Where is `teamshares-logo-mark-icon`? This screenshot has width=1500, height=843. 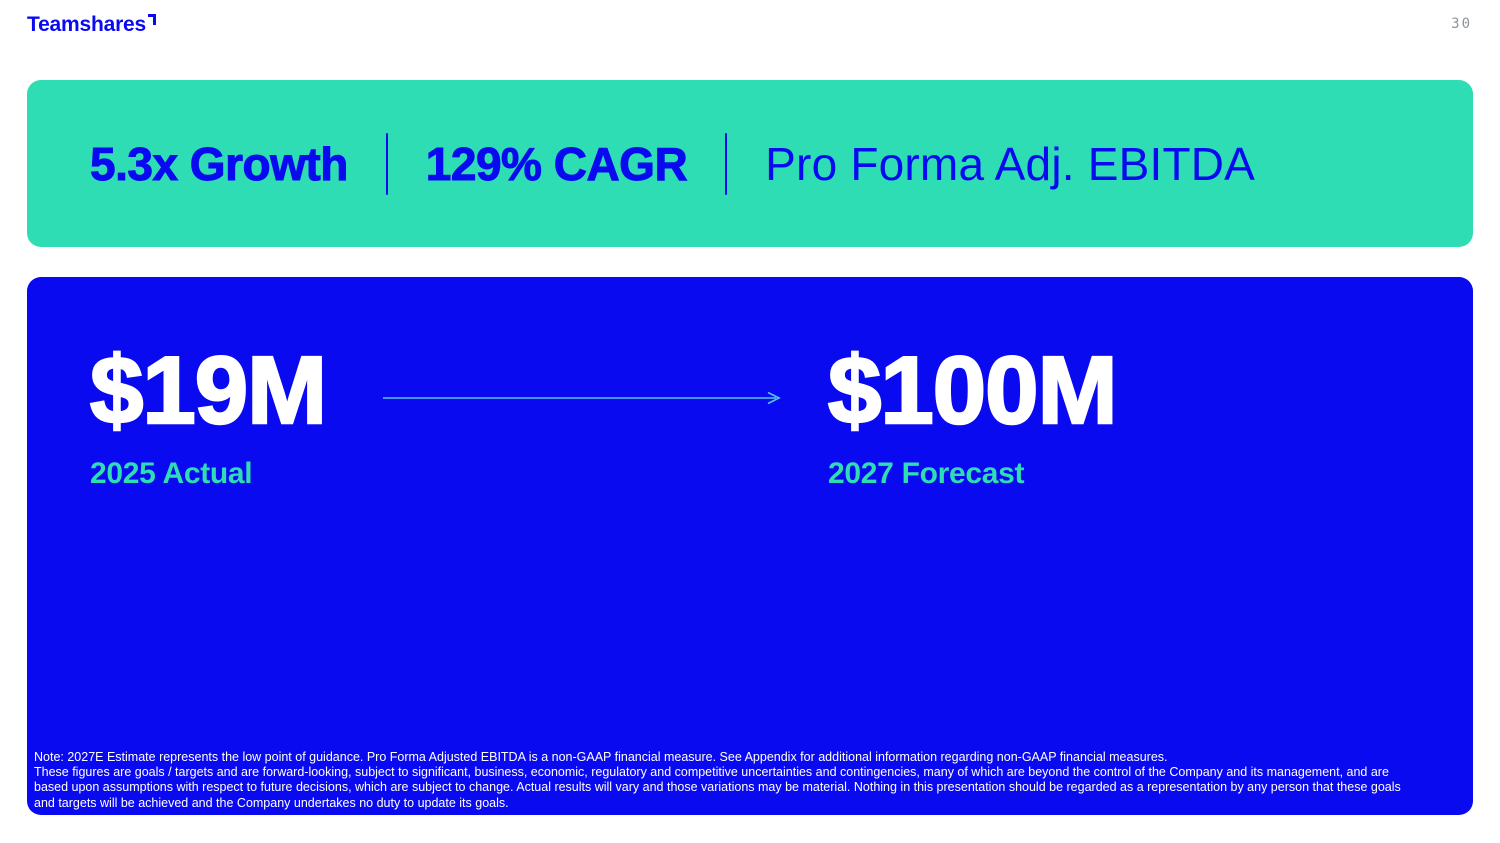
teamshares-logo-mark-icon is located at coordinates (152, 19).